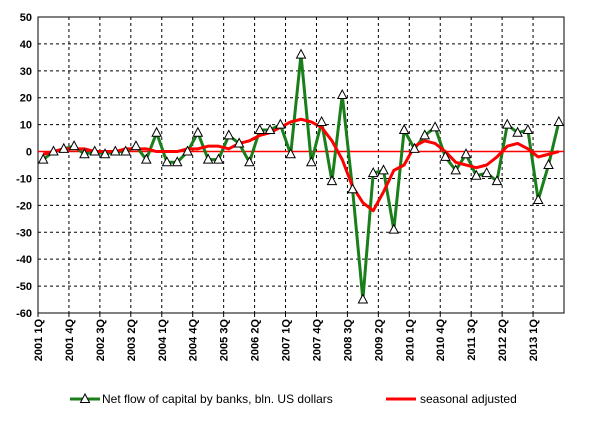 The image size is (589, 422). I want to click on x-tick-label: 2002 3Q, so click(101, 340).